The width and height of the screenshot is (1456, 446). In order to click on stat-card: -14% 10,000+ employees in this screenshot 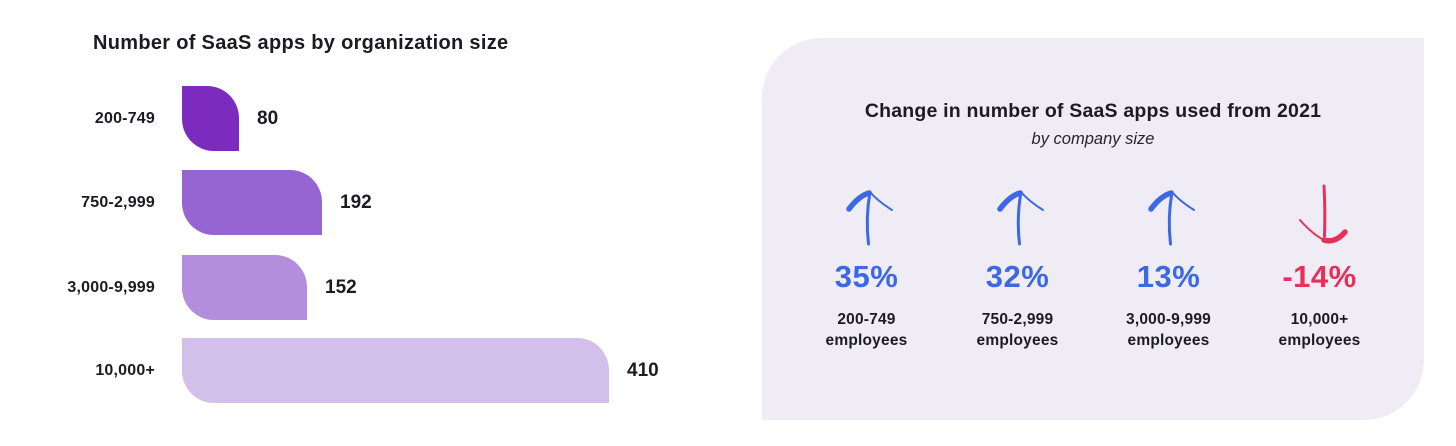, I will do `click(1319, 267)`.